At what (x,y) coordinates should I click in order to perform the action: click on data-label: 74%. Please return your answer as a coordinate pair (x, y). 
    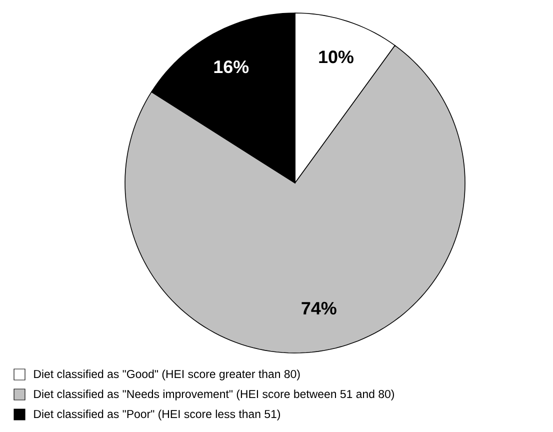
    Looking at the image, I should click on (319, 308).